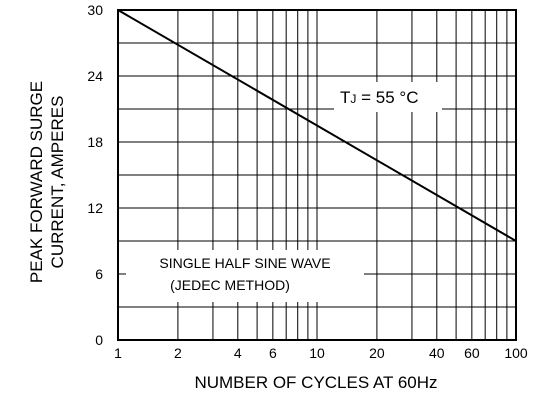 The height and width of the screenshot is (401, 543). What do you see at coordinates (516, 353) in the screenshot?
I see `x-tick-label: 100` at bounding box center [516, 353].